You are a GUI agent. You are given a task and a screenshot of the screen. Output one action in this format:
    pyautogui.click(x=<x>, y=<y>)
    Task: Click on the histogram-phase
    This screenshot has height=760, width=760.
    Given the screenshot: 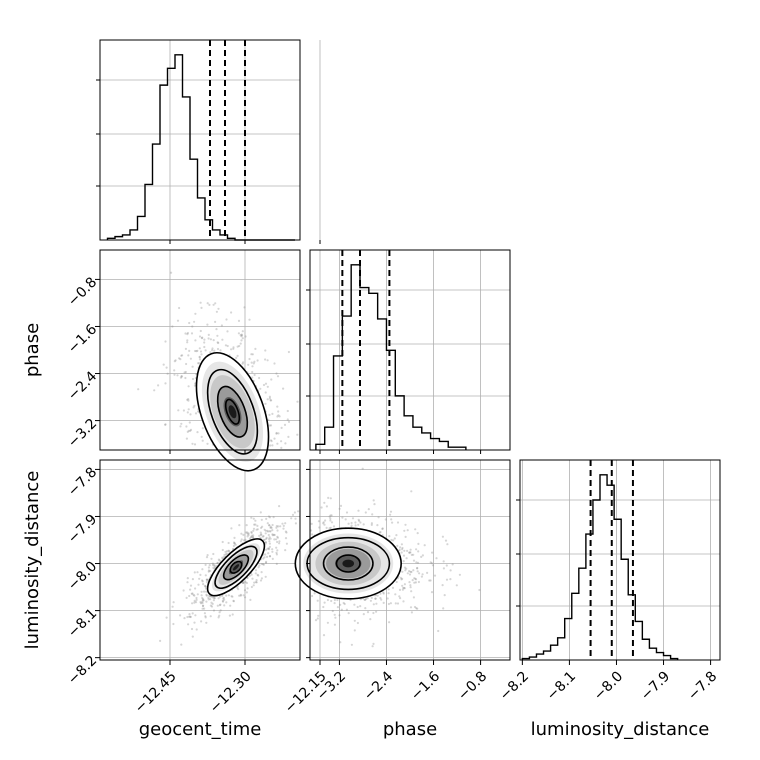 What is the action you would take?
    pyautogui.click(x=391, y=357)
    